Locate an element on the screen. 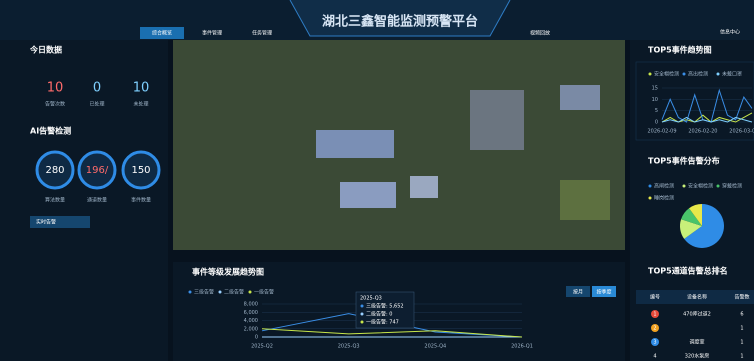  gauge-value: 150 is located at coordinates (140, 170).